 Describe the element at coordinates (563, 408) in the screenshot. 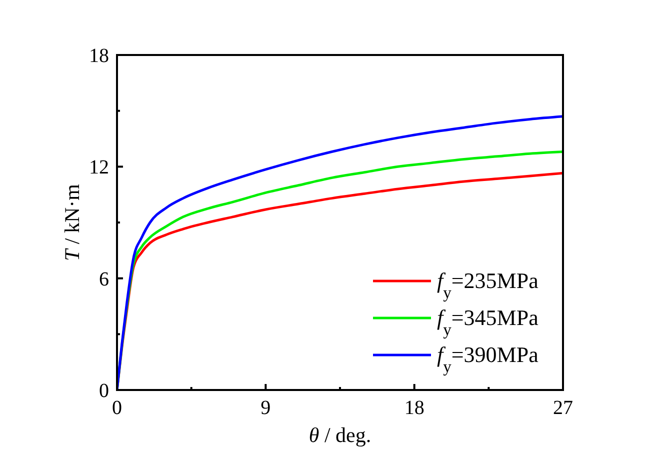

I see `x-tick-label: 27` at that location.